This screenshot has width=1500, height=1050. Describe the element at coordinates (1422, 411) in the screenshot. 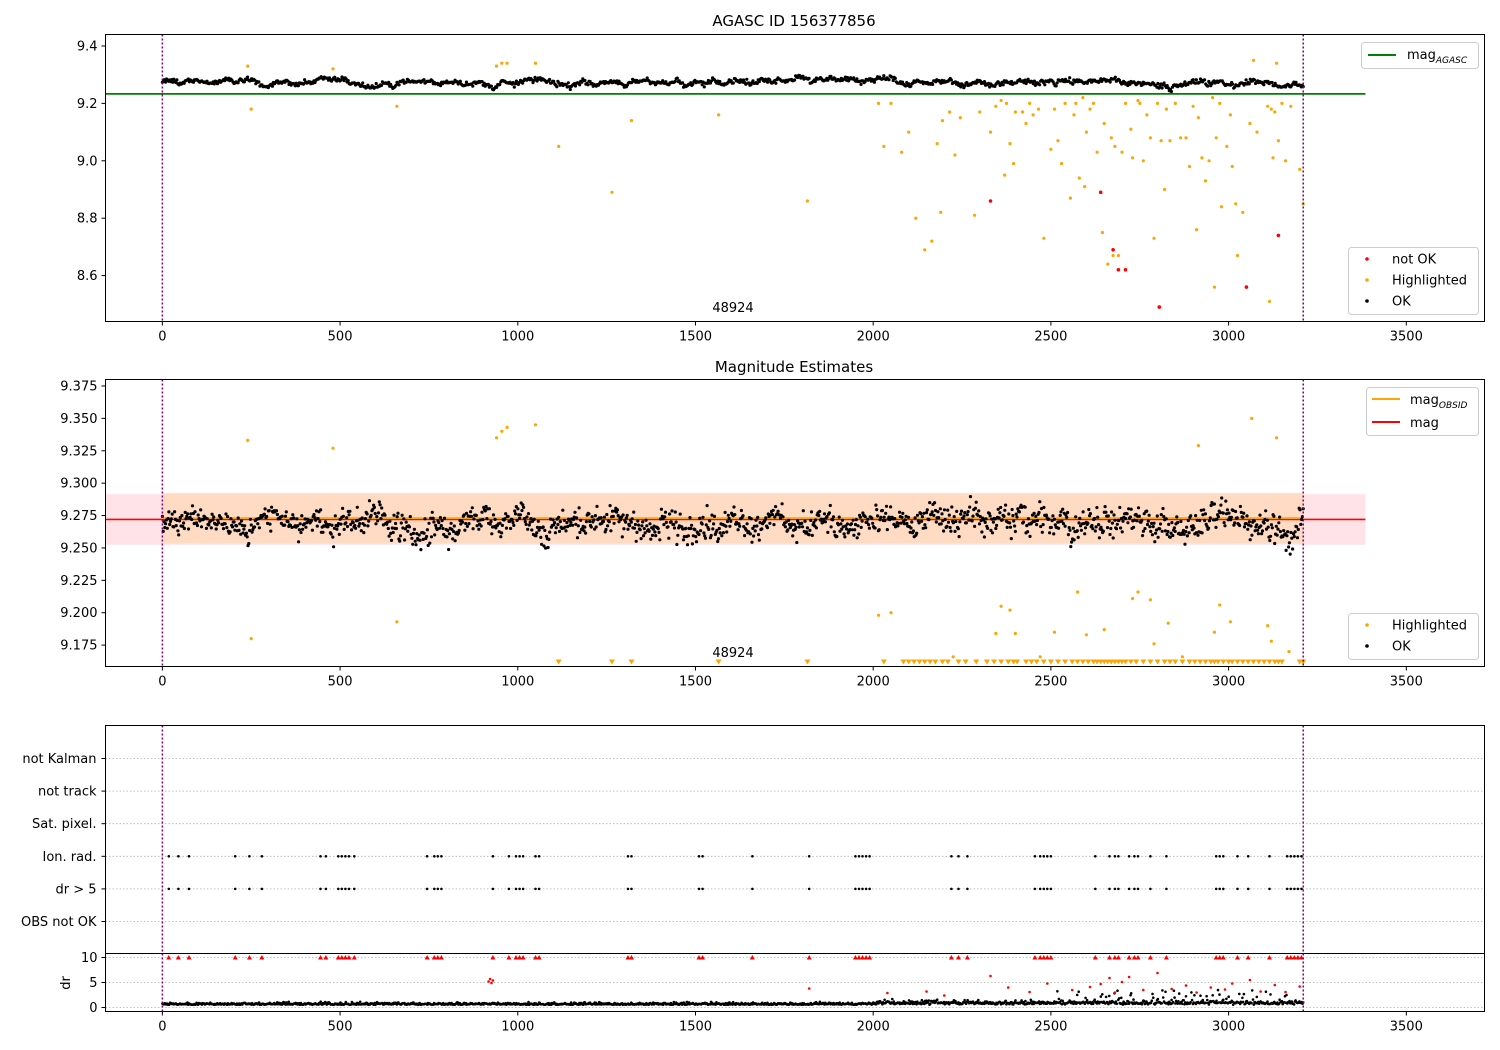

I see `legend-lines: magOBSID mag` at that location.